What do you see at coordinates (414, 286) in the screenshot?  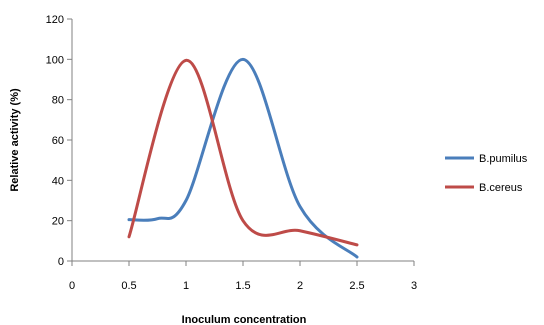 I see `x-tick-label: 3` at bounding box center [414, 286].